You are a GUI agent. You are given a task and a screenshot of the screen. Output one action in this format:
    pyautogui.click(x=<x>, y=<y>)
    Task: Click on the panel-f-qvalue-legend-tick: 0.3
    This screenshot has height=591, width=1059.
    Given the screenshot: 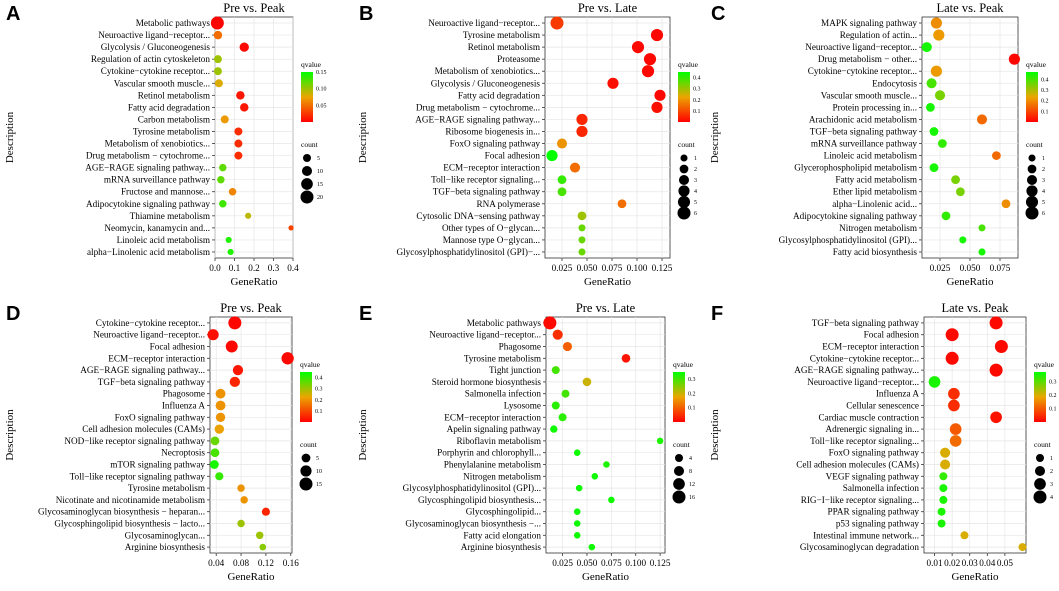 What is the action you would take?
    pyautogui.click(x=1053, y=382)
    